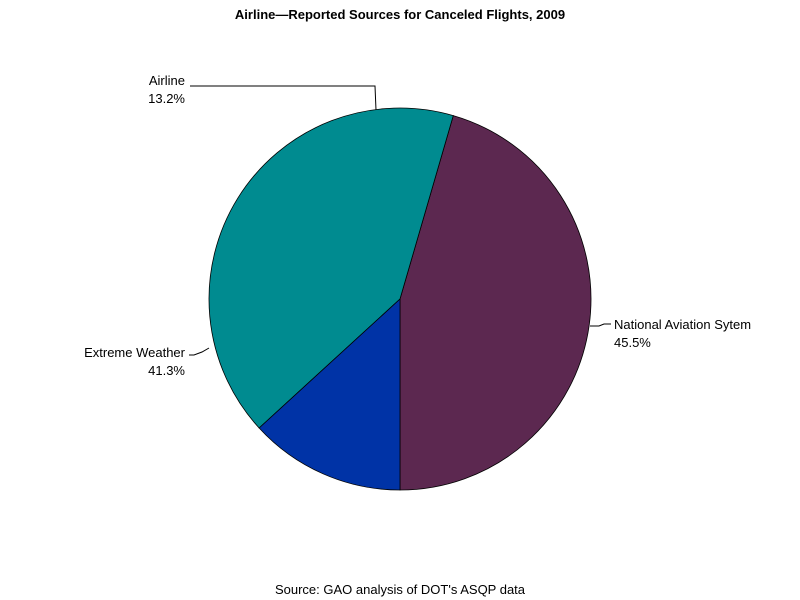  Describe the element at coordinates (400, 589) in the screenshot. I see `chart-source-note: Source: GAO analysis of DOT's ASQP data` at that location.